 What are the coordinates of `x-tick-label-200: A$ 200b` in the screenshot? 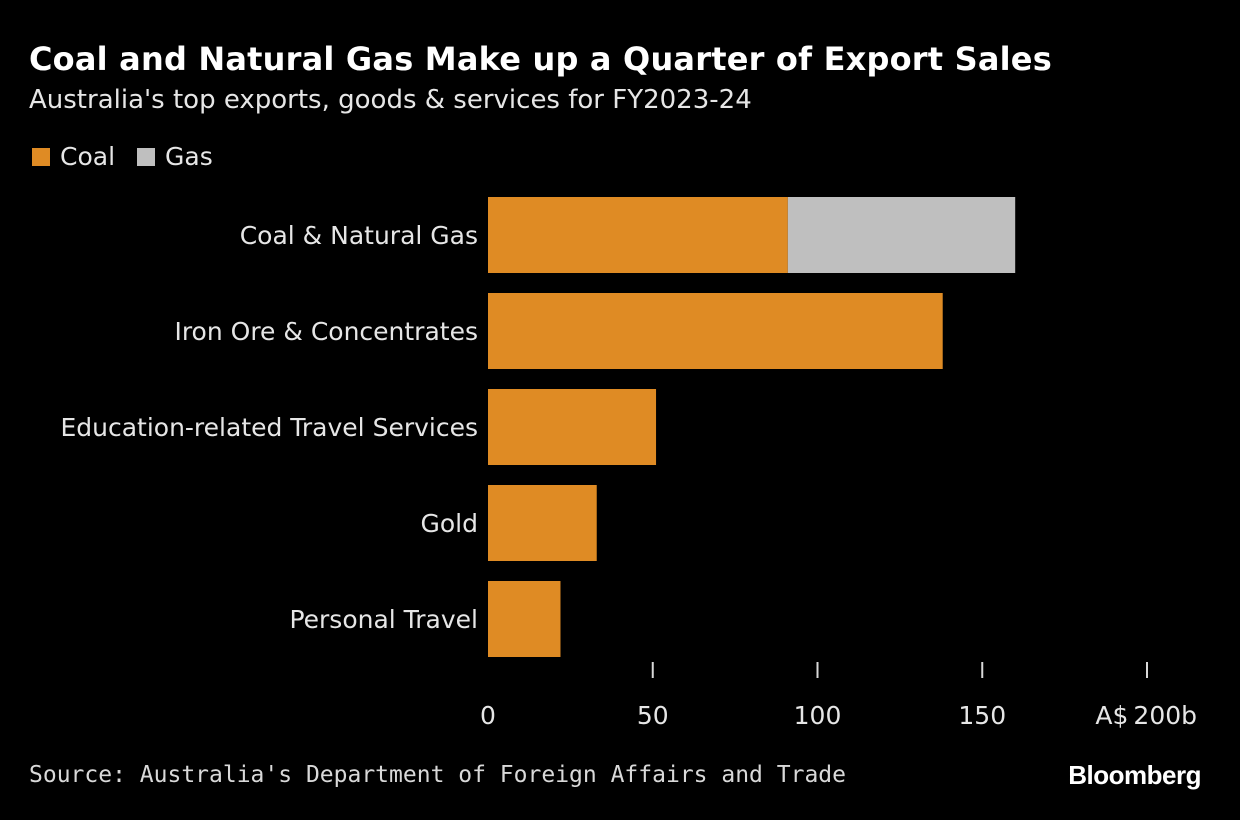 It's located at (1146, 715).